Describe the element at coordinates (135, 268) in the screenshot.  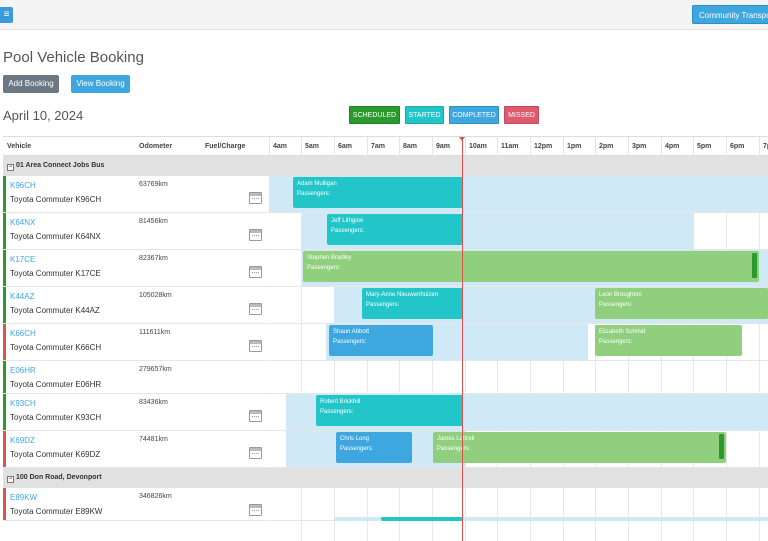
I see `vehicle-row: K17CE Toyota Commuter K17CE 82367km` at that location.